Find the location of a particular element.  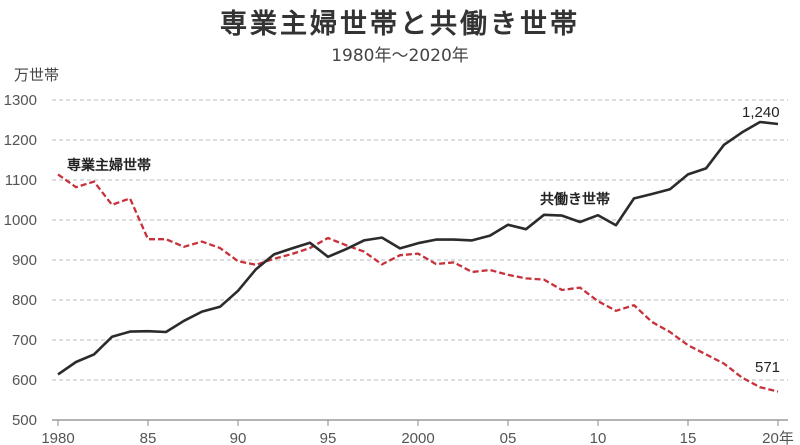

y-tick-label: 700 is located at coordinates (24, 340).